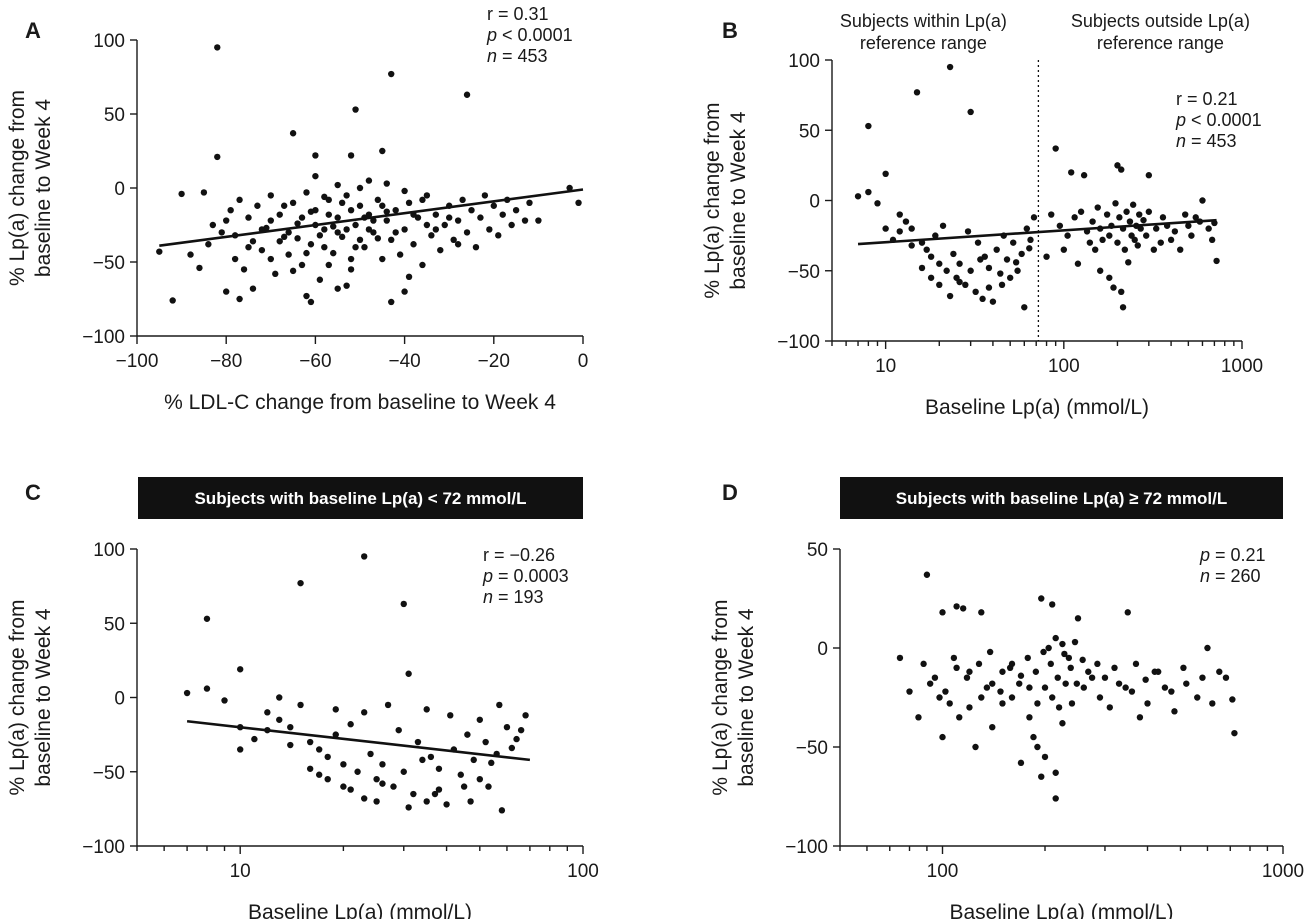 The image size is (1315, 919). I want to click on y-axis-title-line: baseline to Week 4, so click(746, 697).